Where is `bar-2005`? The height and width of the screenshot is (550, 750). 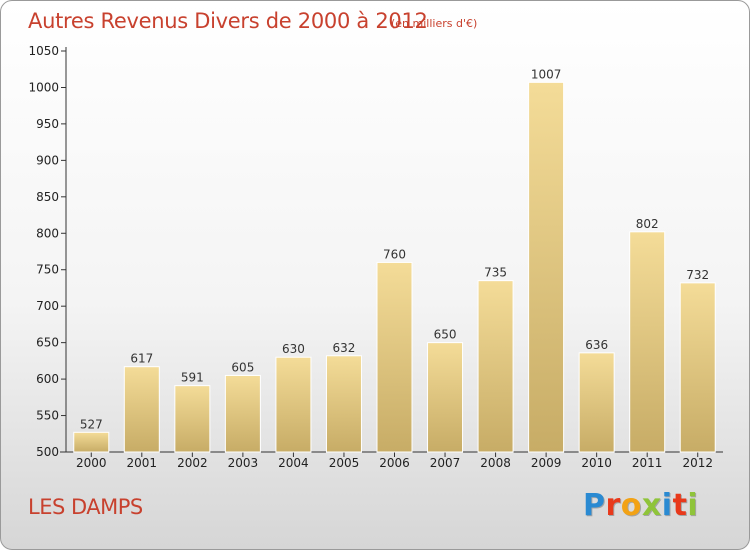 bar-2005 is located at coordinates (343, 404).